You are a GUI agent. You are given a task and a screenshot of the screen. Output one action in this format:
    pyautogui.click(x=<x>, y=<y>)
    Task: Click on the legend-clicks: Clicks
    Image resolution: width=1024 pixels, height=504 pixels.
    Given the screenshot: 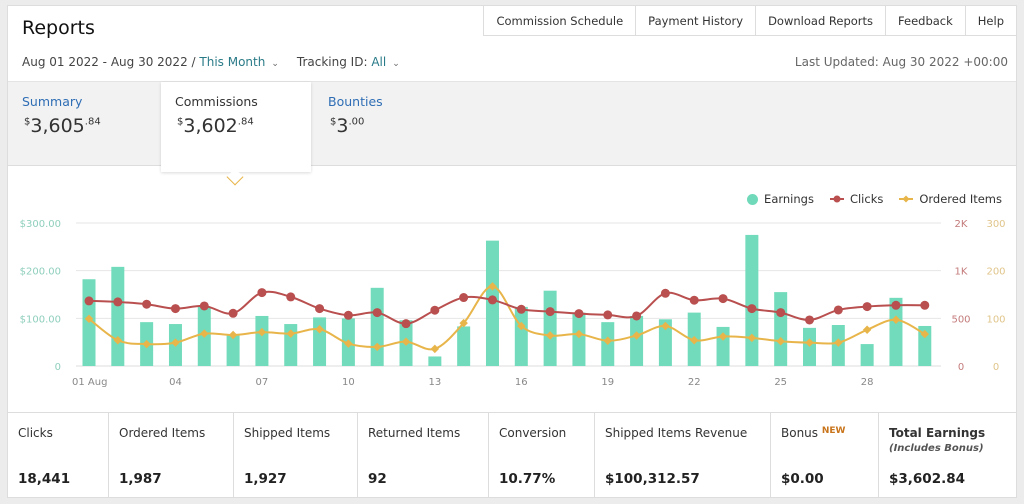 What is the action you would take?
    pyautogui.click(x=856, y=199)
    